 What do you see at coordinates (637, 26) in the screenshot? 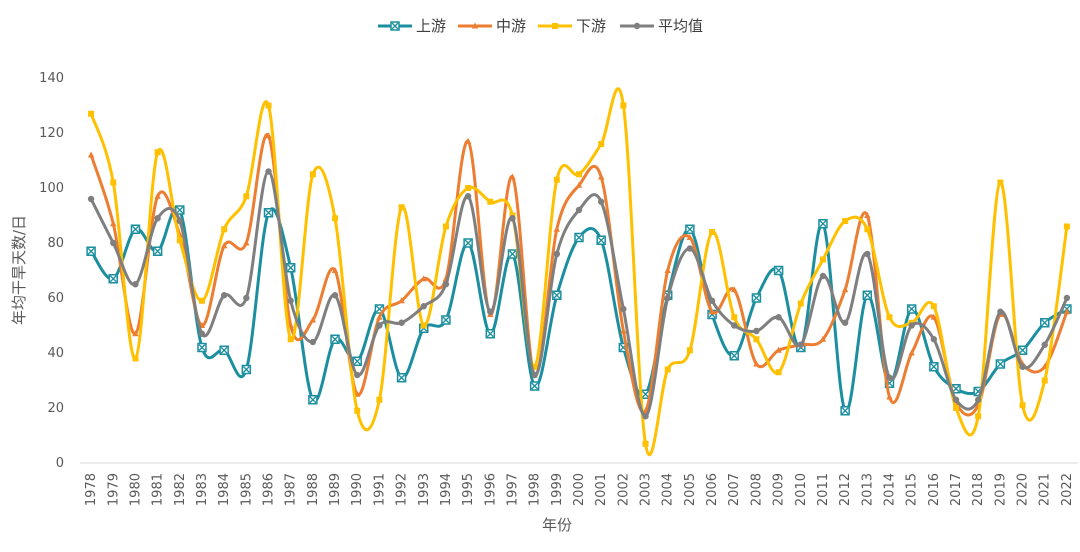
I see `legend-average-point` at bounding box center [637, 26].